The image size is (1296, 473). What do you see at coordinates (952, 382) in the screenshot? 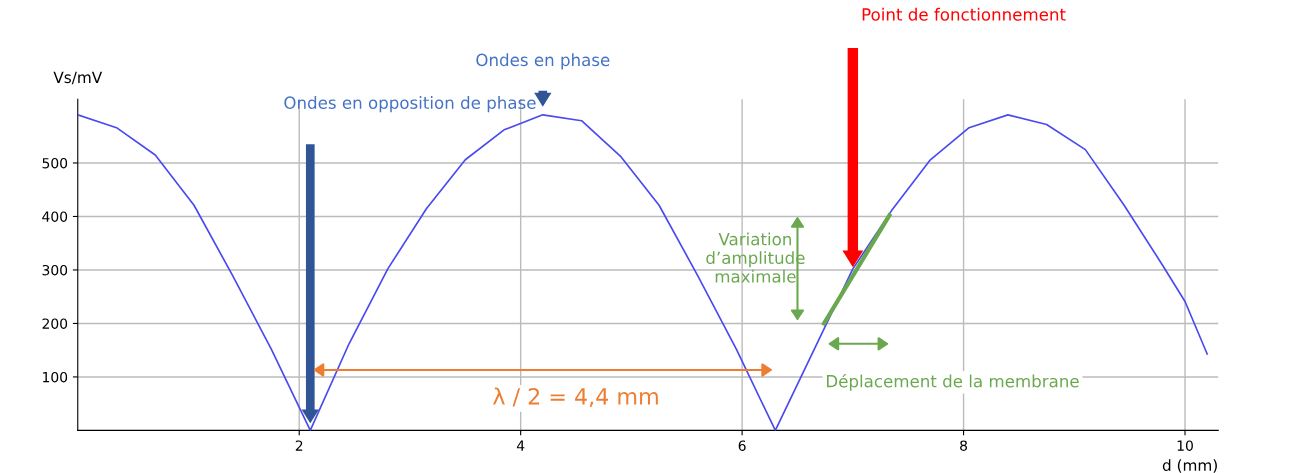
I see `annotation: Déplacement de la membrane` at bounding box center [952, 382].